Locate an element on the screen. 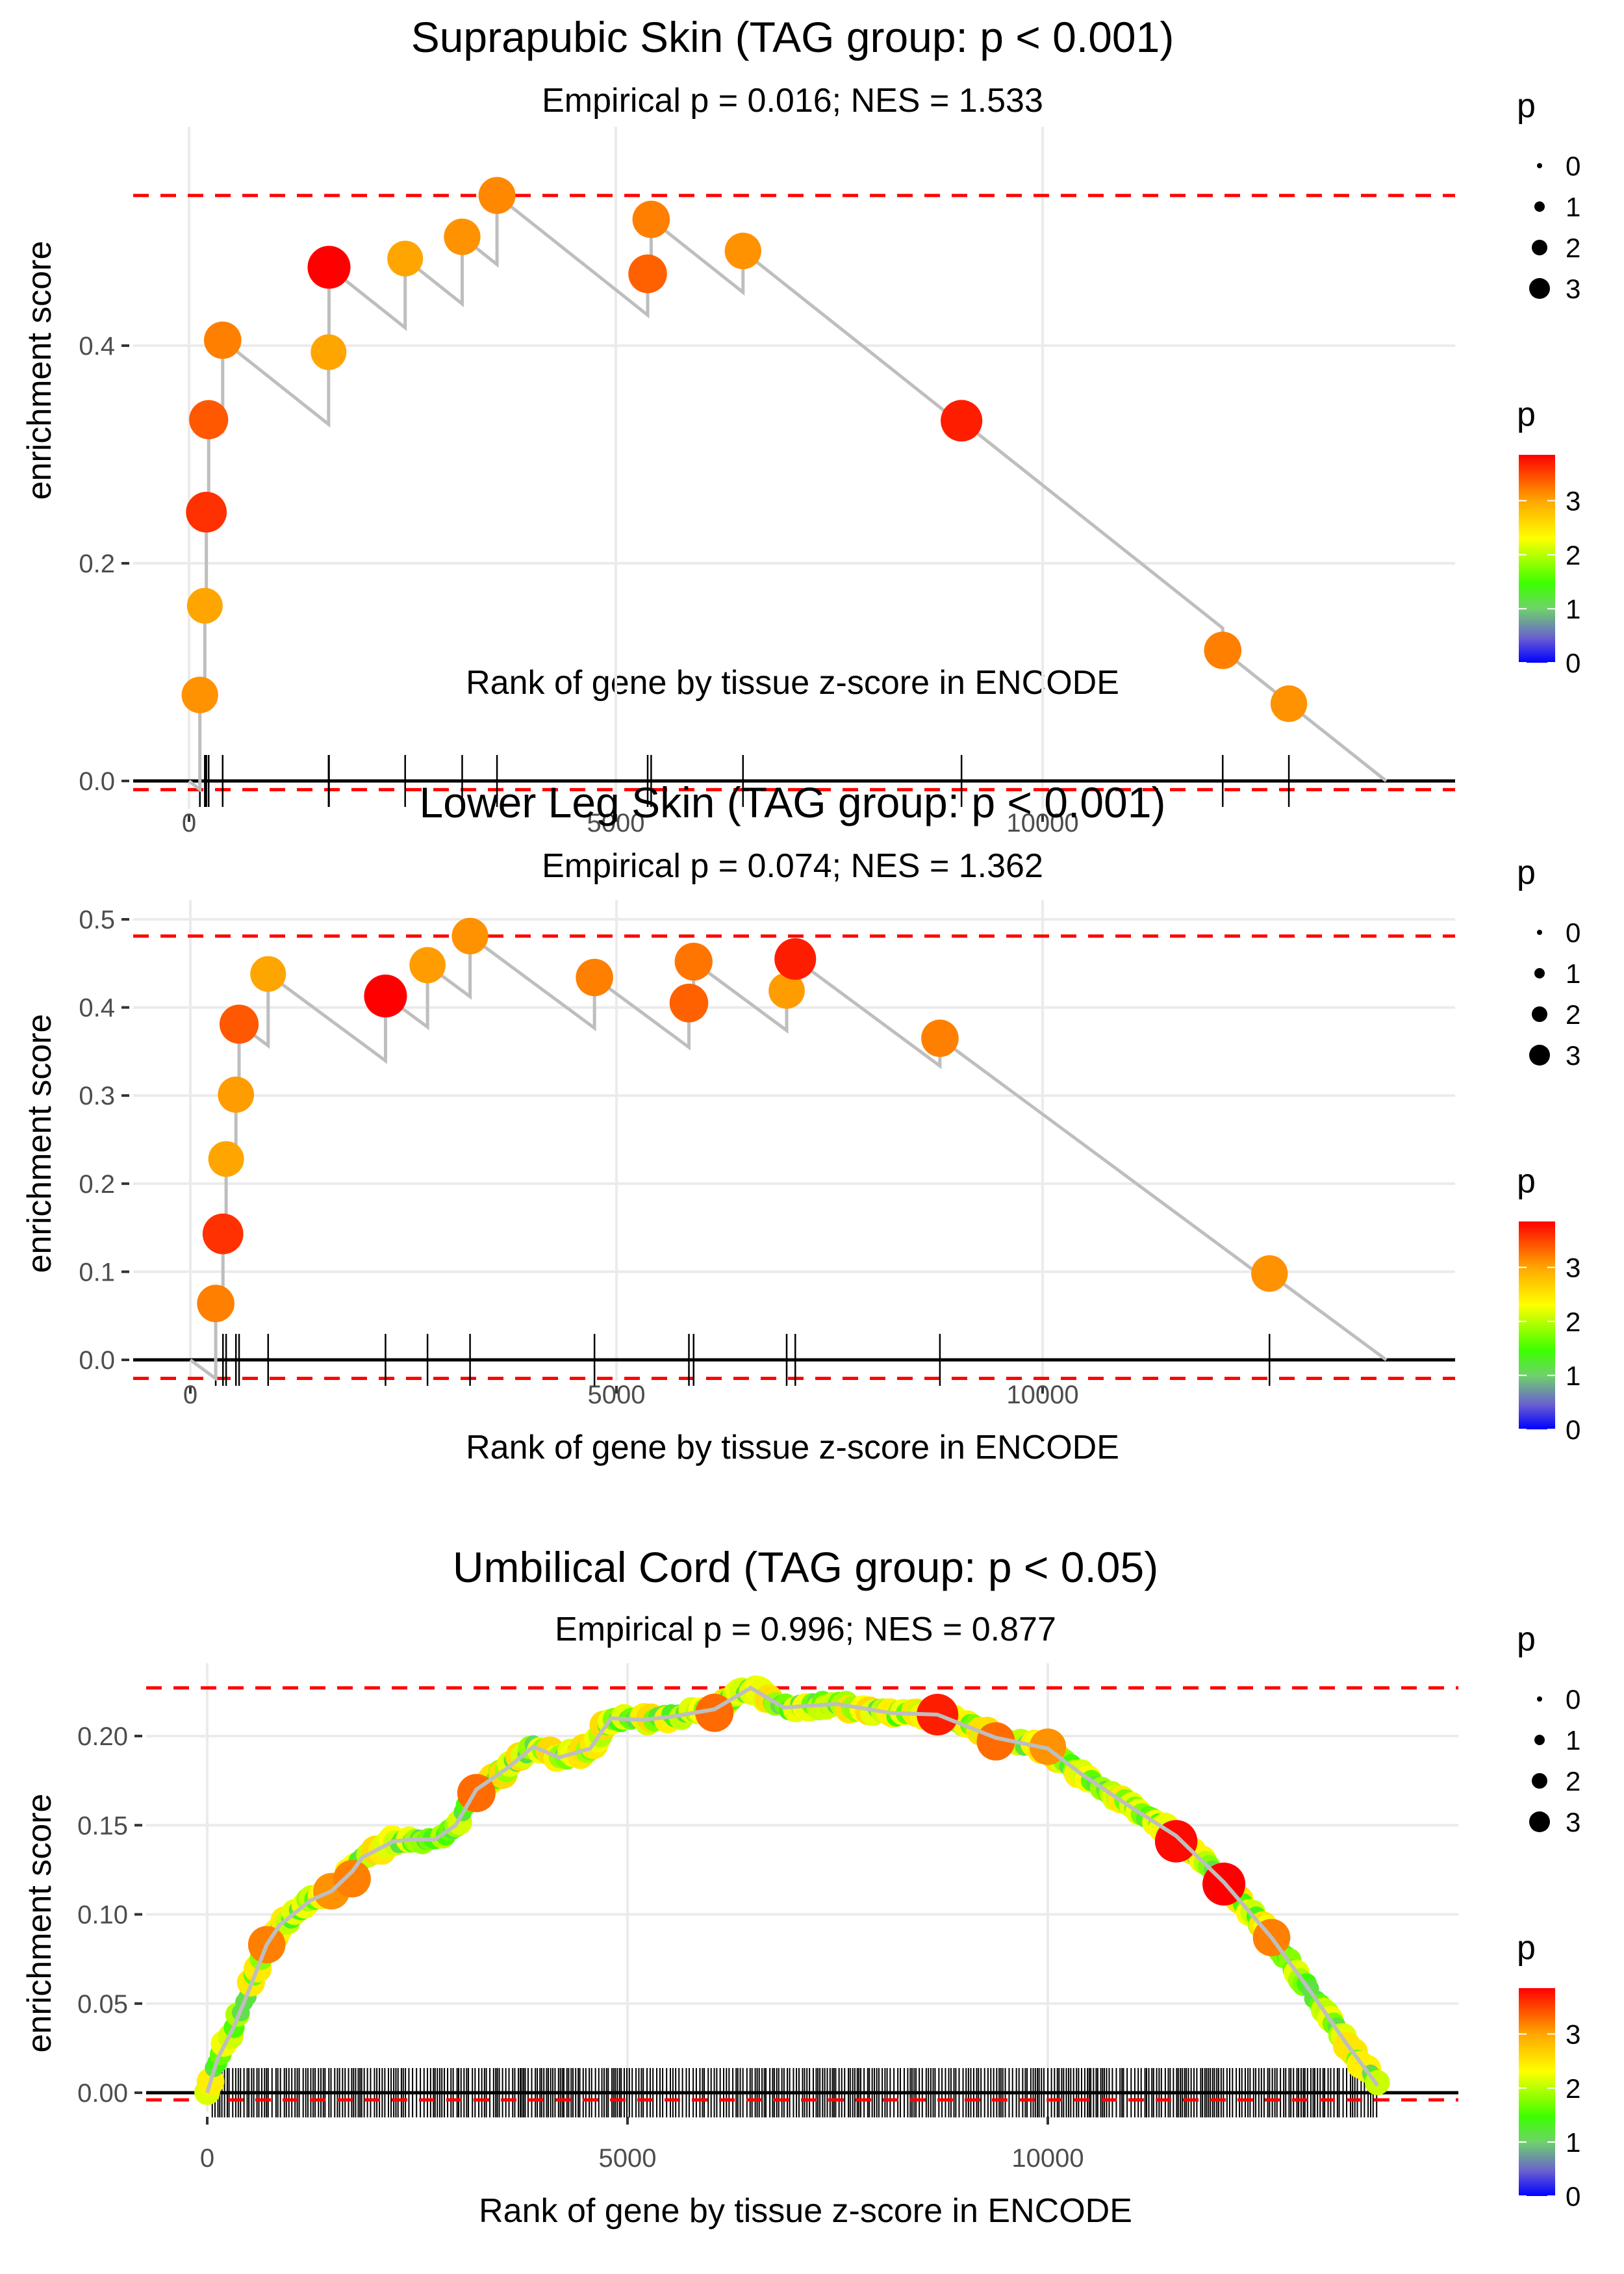  curve-points is located at coordinates (792, 1890).